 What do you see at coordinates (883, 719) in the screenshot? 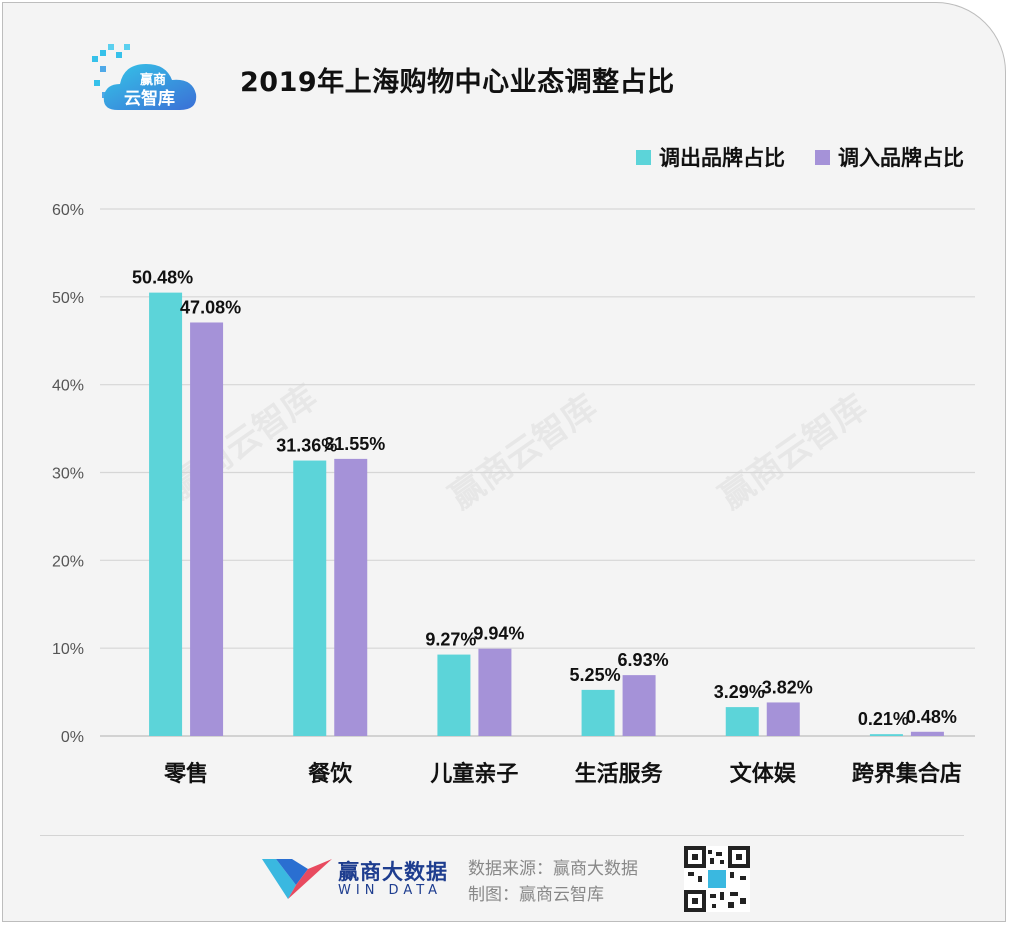
I see `data-label: 0.21%` at bounding box center [883, 719].